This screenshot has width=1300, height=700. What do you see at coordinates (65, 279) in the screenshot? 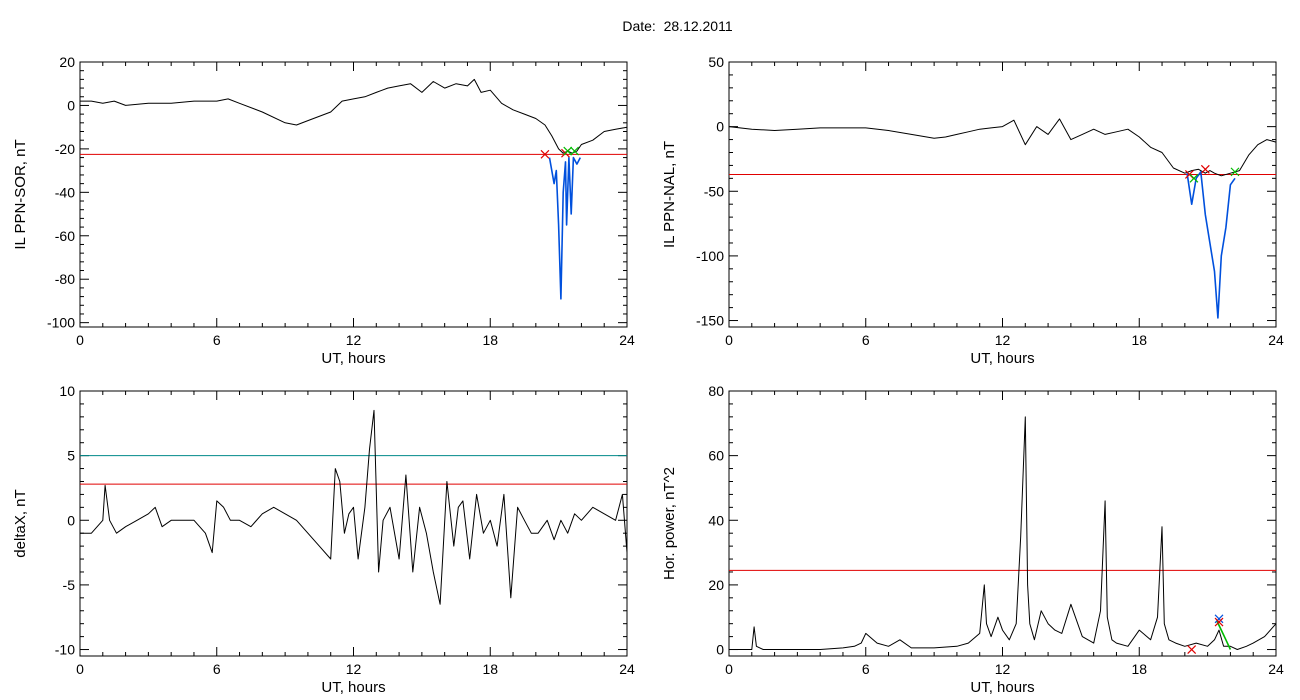
I see `y-tick-label: -80` at bounding box center [65, 279].